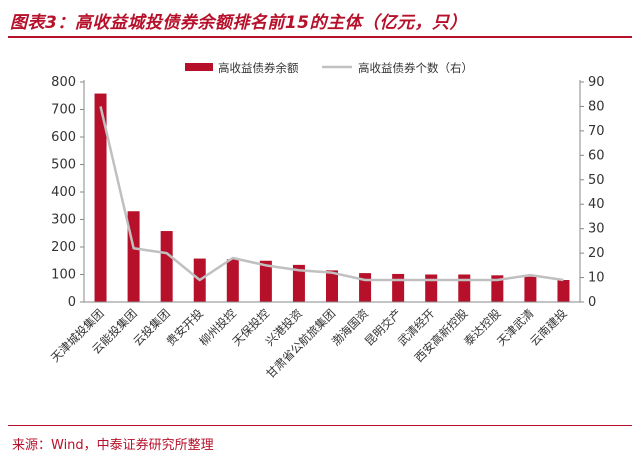 This screenshot has height=459, width=640. What do you see at coordinates (320, 425) in the screenshot?
I see `source-rule` at bounding box center [320, 425].